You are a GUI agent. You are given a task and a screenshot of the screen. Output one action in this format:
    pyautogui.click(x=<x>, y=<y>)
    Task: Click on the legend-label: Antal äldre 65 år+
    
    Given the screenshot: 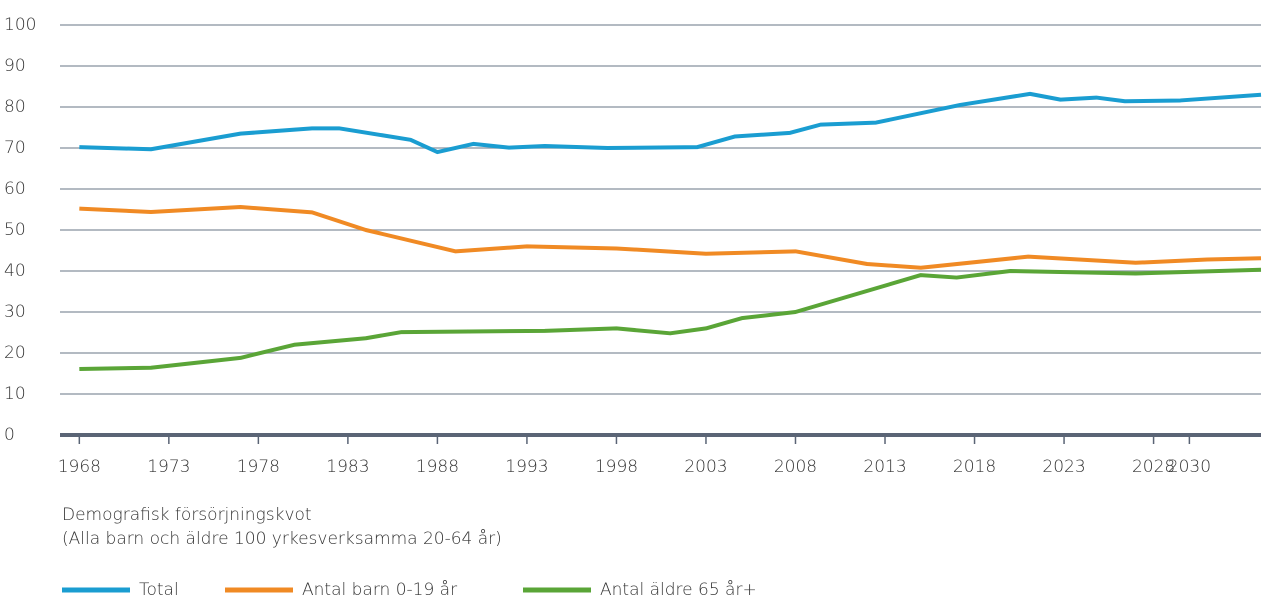 What is the action you would take?
    pyautogui.click(x=678, y=589)
    